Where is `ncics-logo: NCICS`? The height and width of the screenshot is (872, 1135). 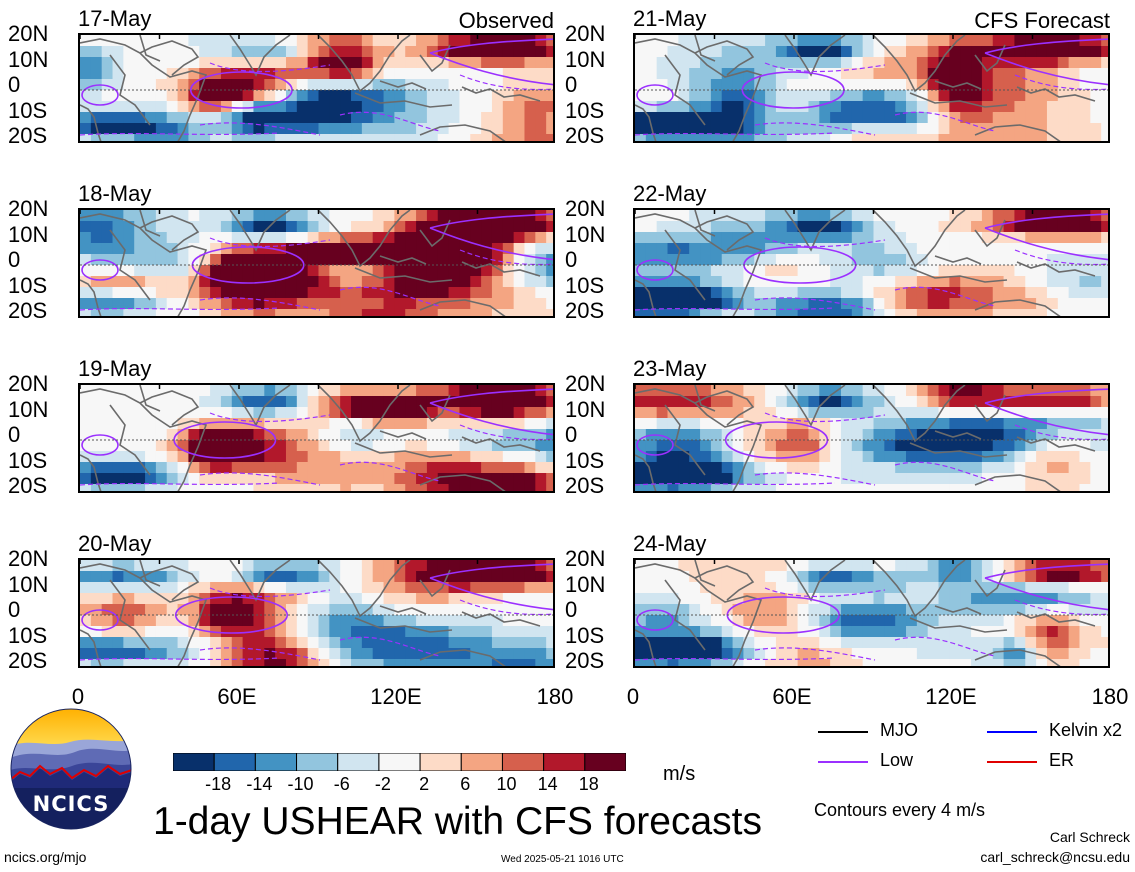 ncics-logo: NCICS is located at coordinates (71, 769).